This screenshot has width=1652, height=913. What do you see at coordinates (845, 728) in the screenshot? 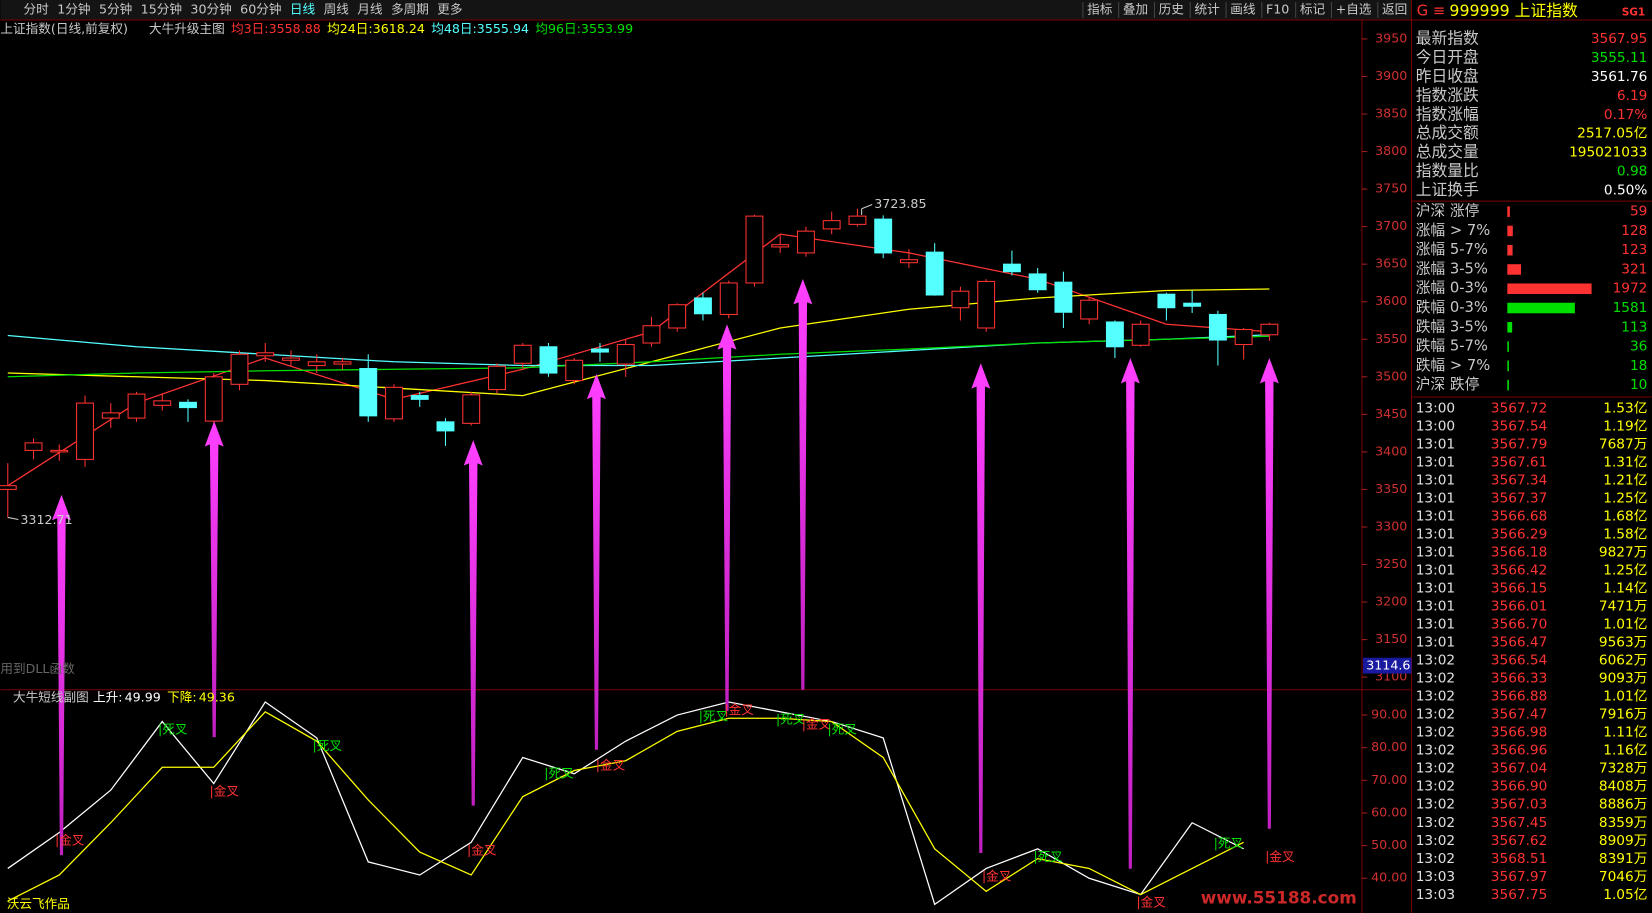
I see `signal-label: 死叉` at bounding box center [845, 728].